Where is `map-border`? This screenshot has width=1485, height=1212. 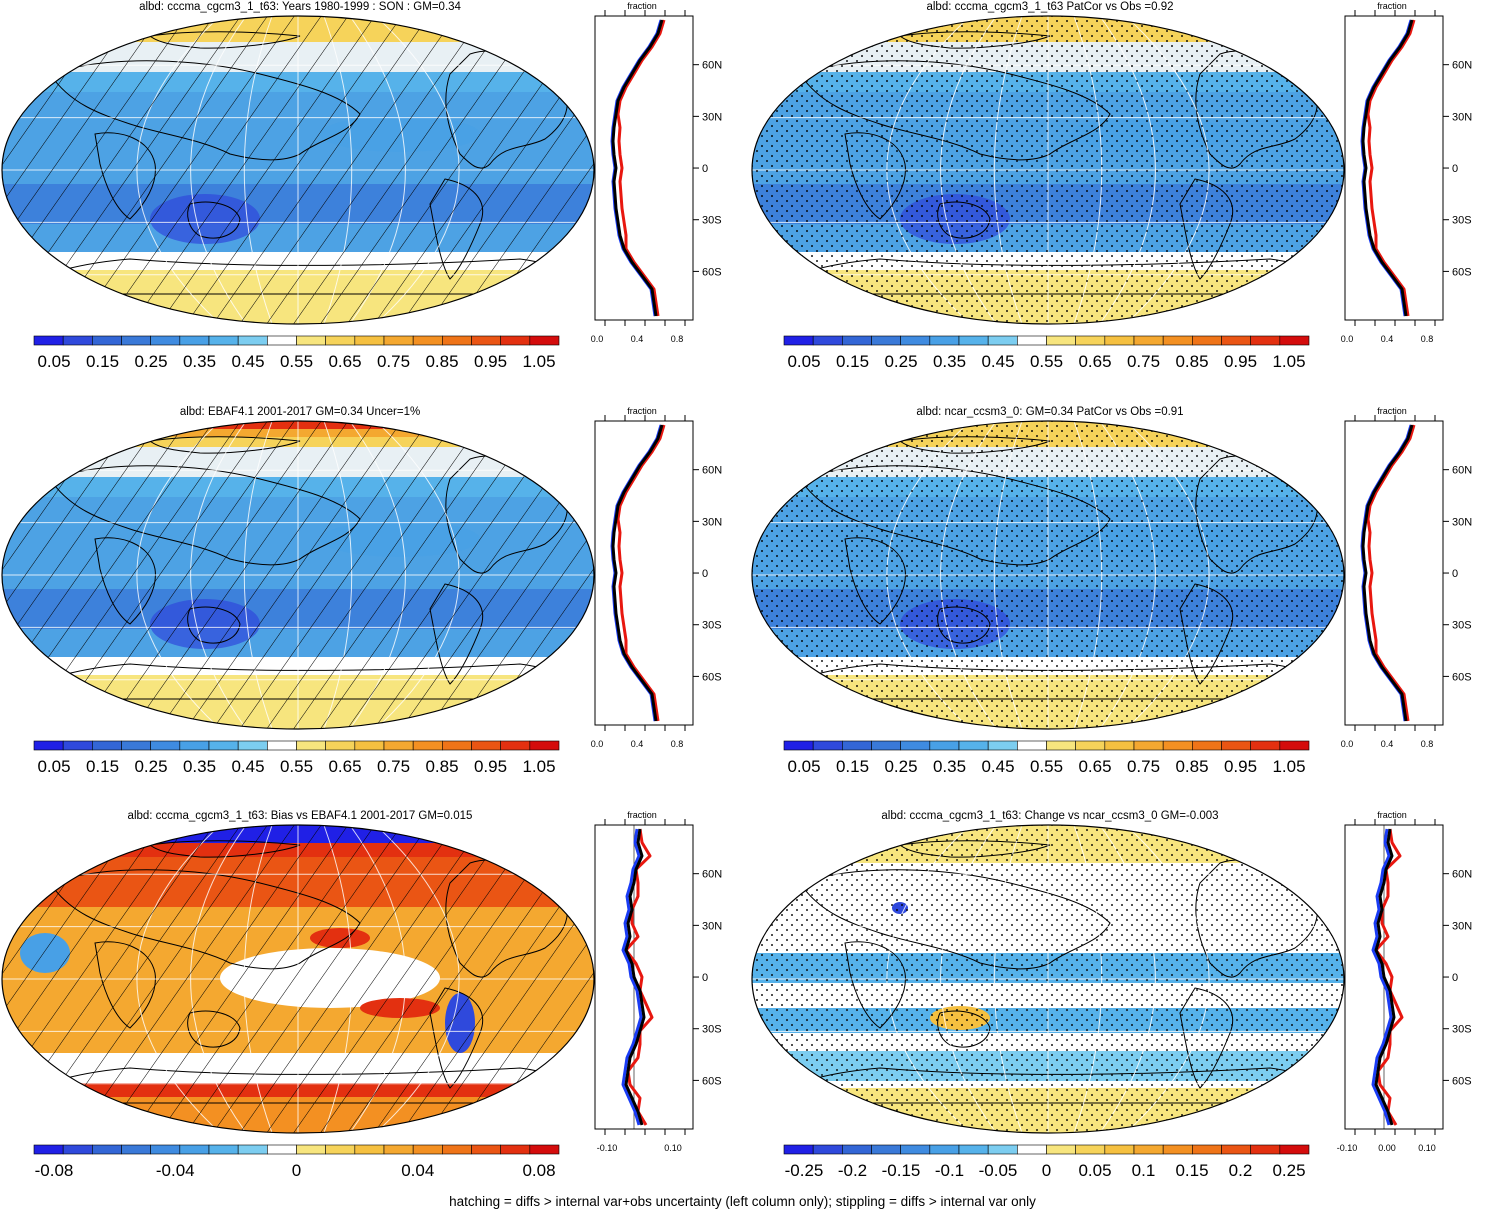
map-border is located at coordinates (298, 575).